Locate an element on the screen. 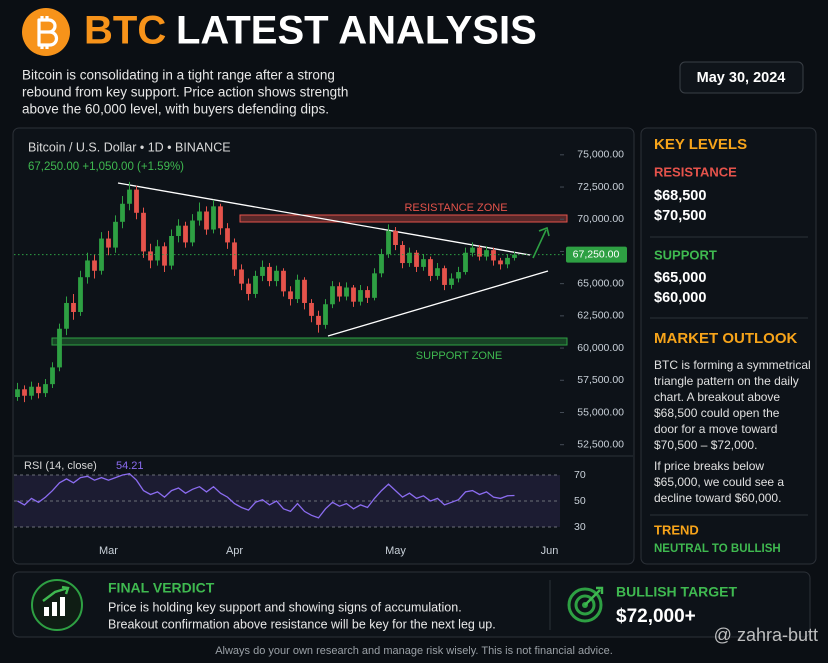  date: May 30, 2024 is located at coordinates (741, 78).